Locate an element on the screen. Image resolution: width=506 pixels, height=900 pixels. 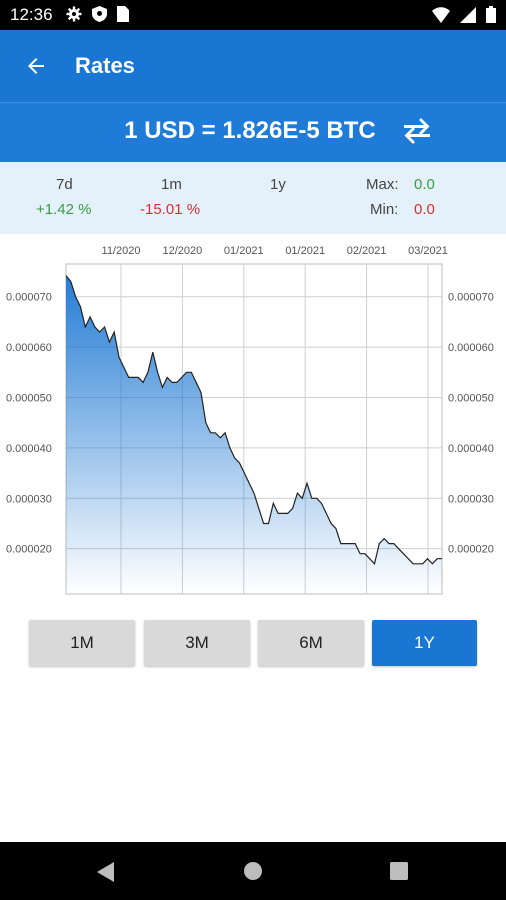
max-label: Max: is located at coordinates (382, 184).